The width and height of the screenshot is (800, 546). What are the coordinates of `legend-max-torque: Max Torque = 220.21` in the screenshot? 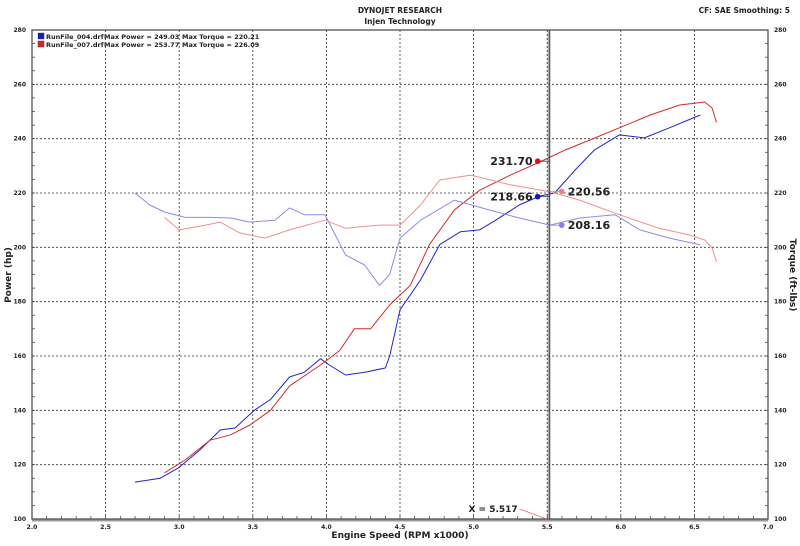 It's located at (221, 37).